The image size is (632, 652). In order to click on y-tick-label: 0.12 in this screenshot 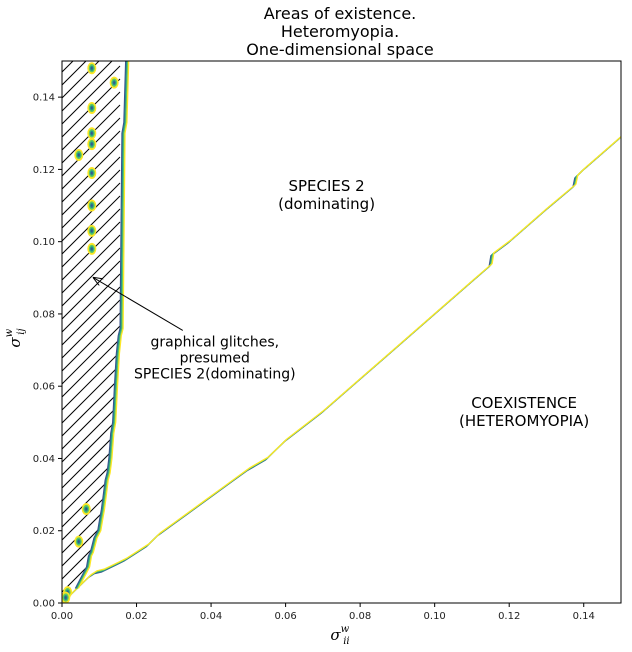, I will do `click(44, 170)`.